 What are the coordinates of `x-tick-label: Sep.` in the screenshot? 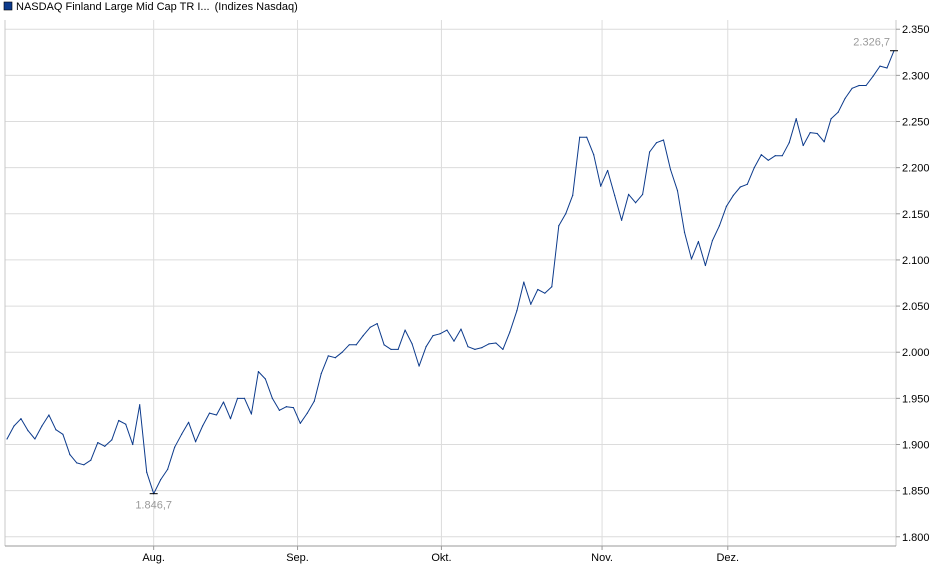 It's located at (297, 558).